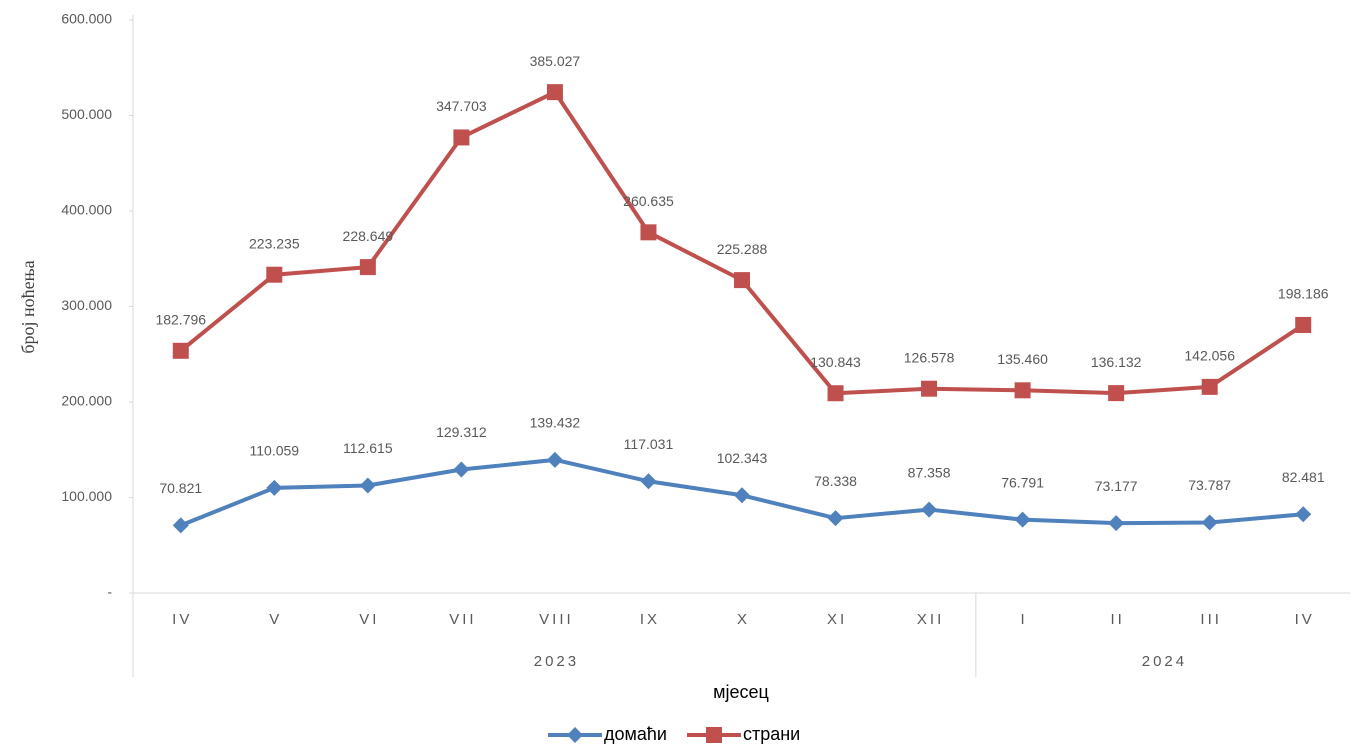 This screenshot has height=745, width=1351. Describe the element at coordinates (555, 423) in the screenshot. I see `data-label: 139.432` at that location.